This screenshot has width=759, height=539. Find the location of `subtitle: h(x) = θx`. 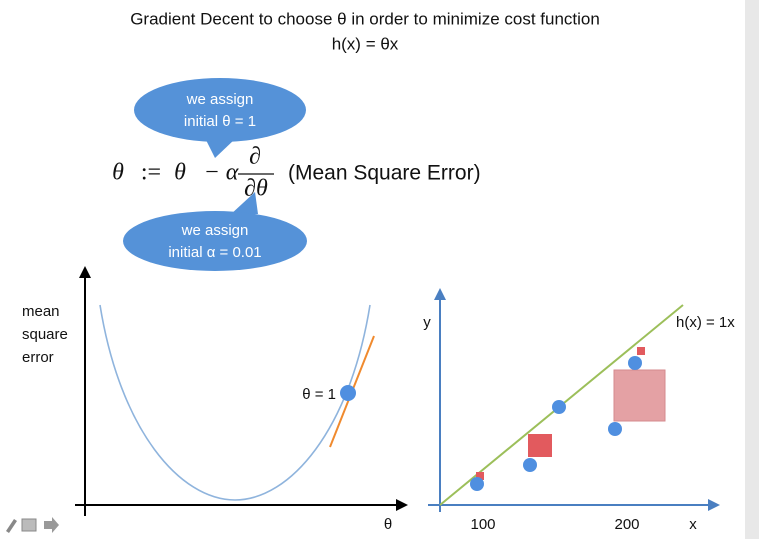

subtitle: h(x) = θx is located at coordinates (365, 43).